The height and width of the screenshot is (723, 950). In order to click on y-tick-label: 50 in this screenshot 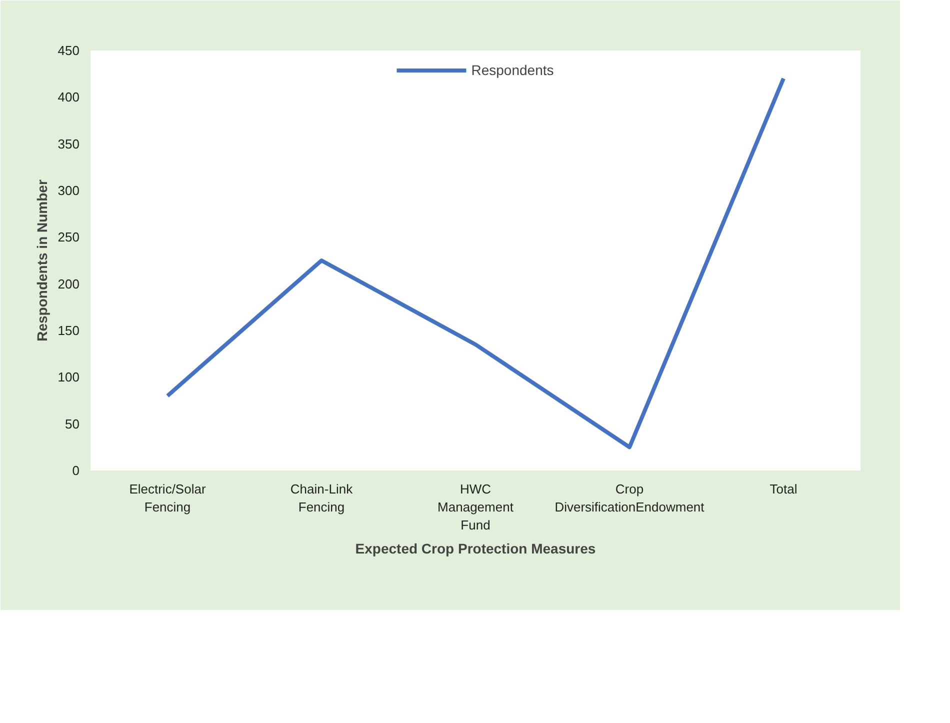, I will do `click(72, 424)`.